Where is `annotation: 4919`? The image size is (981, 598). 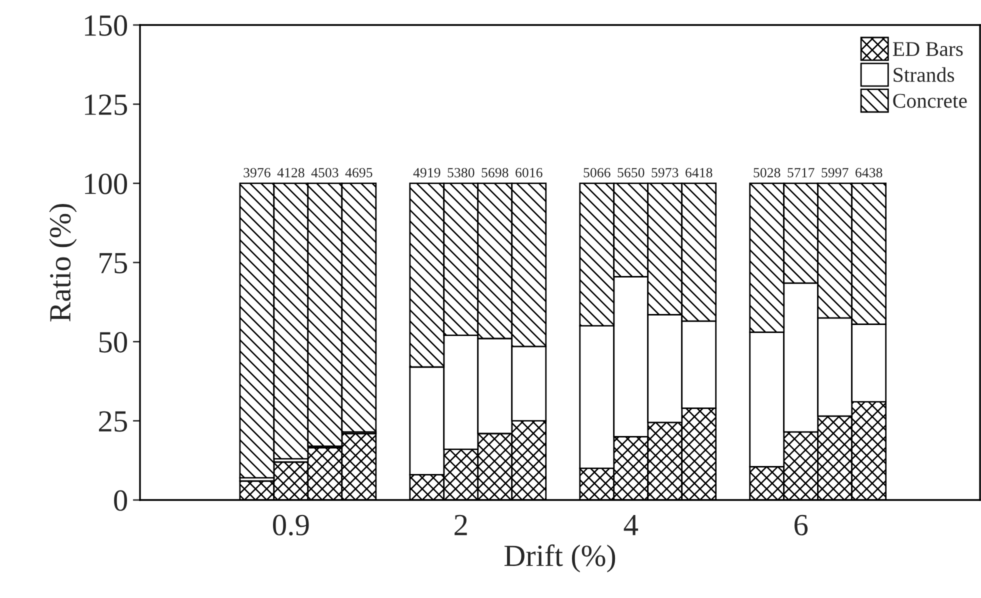 annotation: 4919 is located at coordinates (426, 173).